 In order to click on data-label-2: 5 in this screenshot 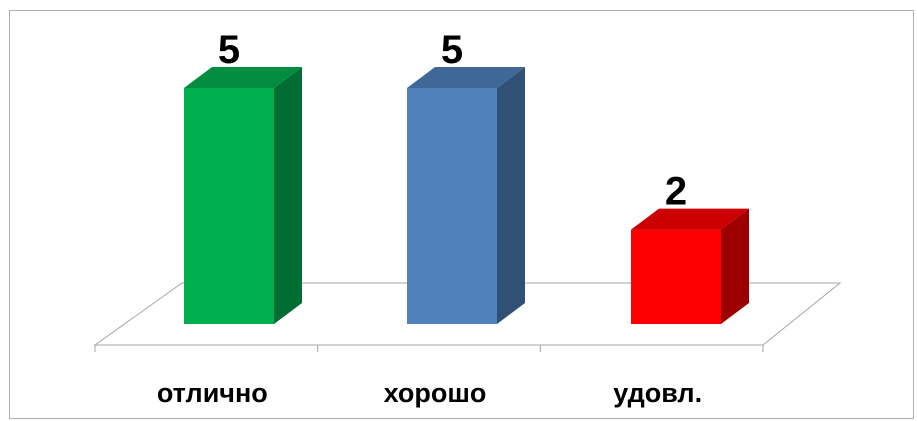, I will do `click(452, 50)`.